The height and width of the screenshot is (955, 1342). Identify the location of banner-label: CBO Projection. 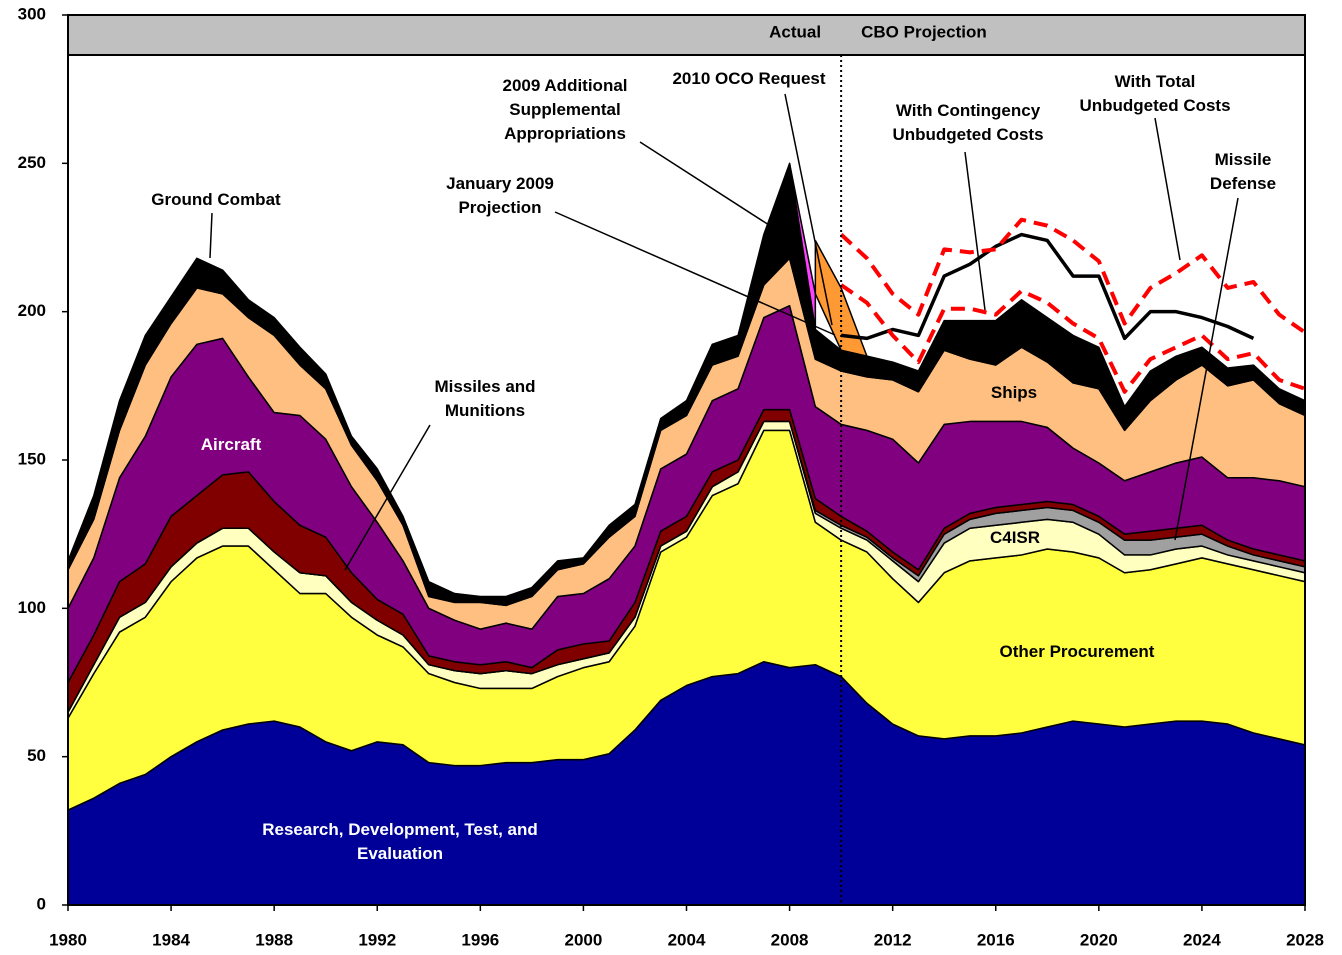
(924, 31).